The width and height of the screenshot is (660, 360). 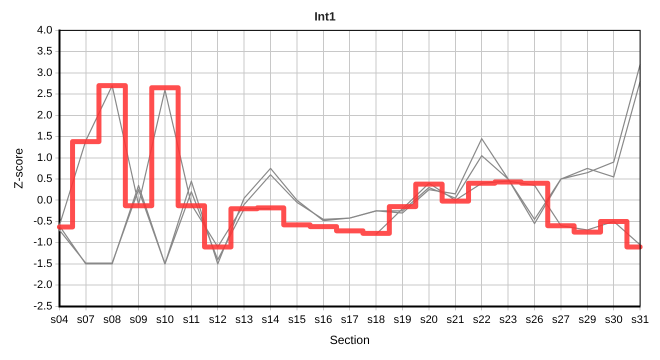 What do you see at coordinates (44, 179) in the screenshot?
I see `y-tick-label: 0.5` at bounding box center [44, 179].